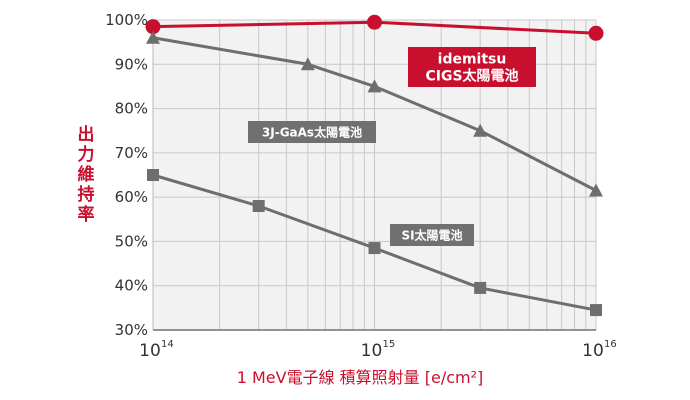 This screenshot has width=690, height=400. I want to click on series-label-box: SI太陽電池, so click(432, 235).